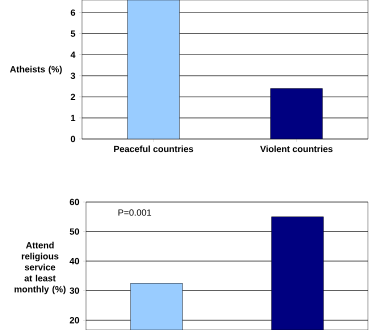 The height and width of the screenshot is (330, 384). I want to click on y-tick-label: 6, so click(73, 12).